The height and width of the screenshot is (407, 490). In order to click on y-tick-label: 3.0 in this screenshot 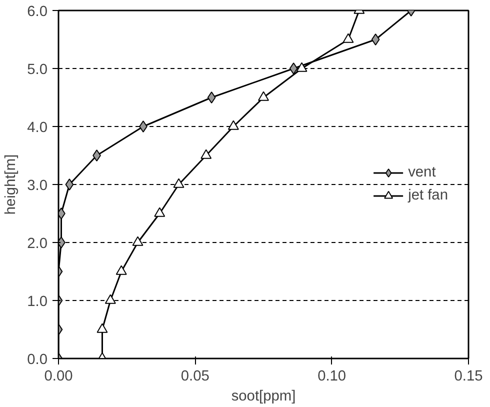, I will do `click(37, 186)`.